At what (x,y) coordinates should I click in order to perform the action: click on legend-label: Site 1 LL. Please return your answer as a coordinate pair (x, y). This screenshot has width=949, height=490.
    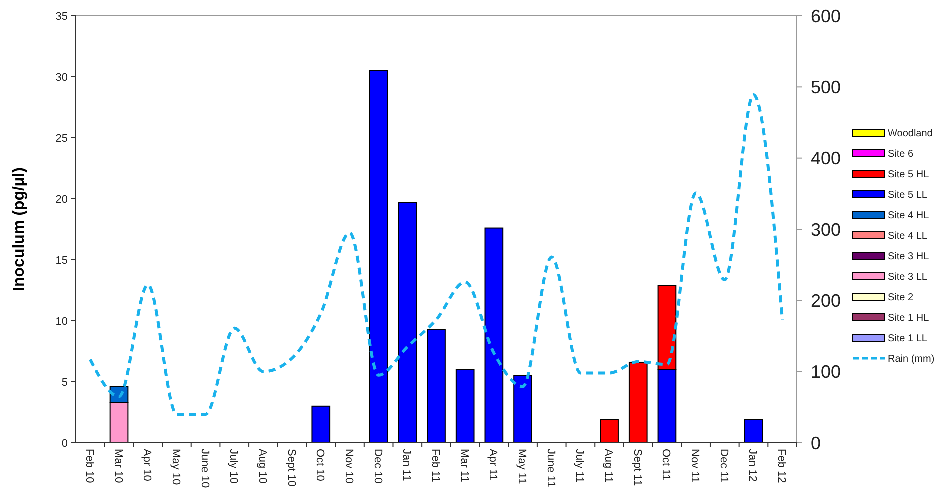
    Looking at the image, I should click on (908, 339).